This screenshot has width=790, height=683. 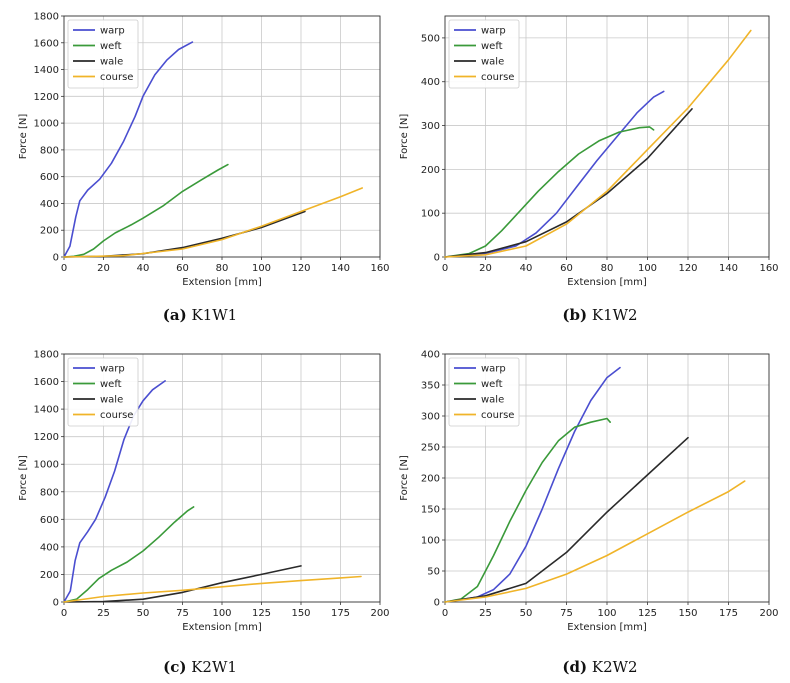 What do you see at coordinates (211, 667) in the screenshot?
I see `caption-name: K2W1` at bounding box center [211, 667].